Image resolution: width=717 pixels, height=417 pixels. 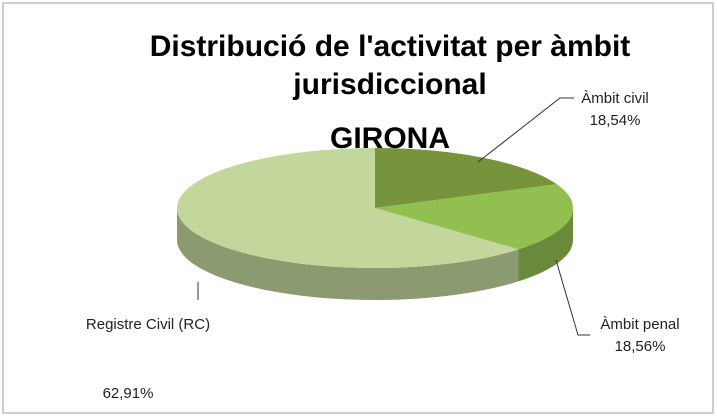 I want to click on slice-label: Àmbit civil, so click(x=615, y=98).